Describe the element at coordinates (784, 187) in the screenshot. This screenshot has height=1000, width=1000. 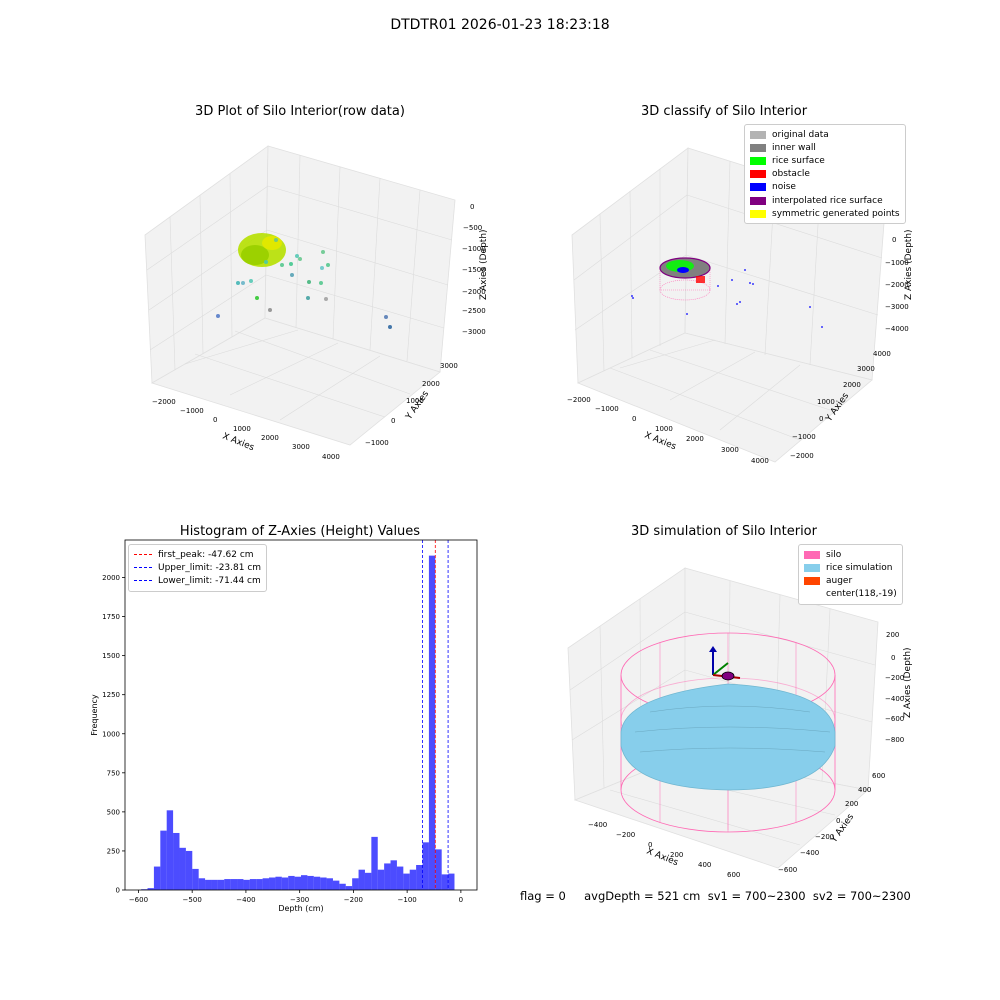
I see `legend-label: noise` at that location.